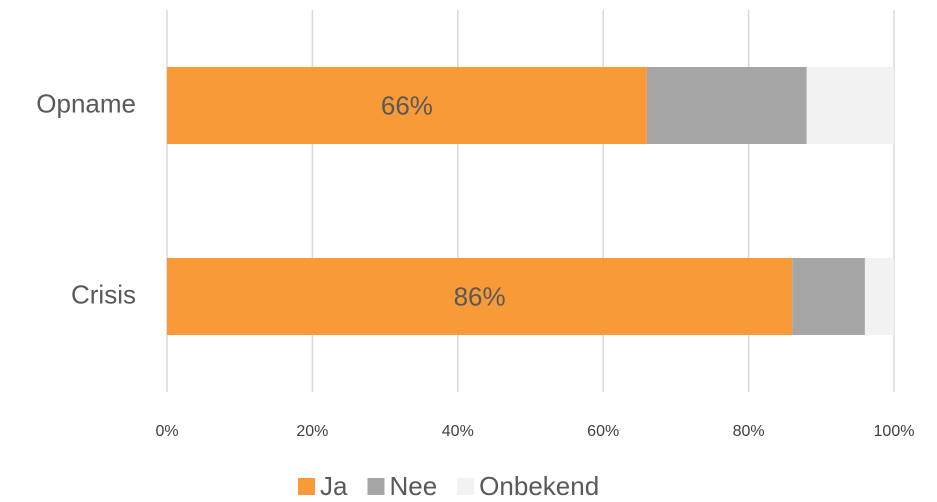 The width and height of the screenshot is (937, 502). Describe the element at coordinates (413, 486) in the screenshot. I see `legend-label: Nee` at that location.